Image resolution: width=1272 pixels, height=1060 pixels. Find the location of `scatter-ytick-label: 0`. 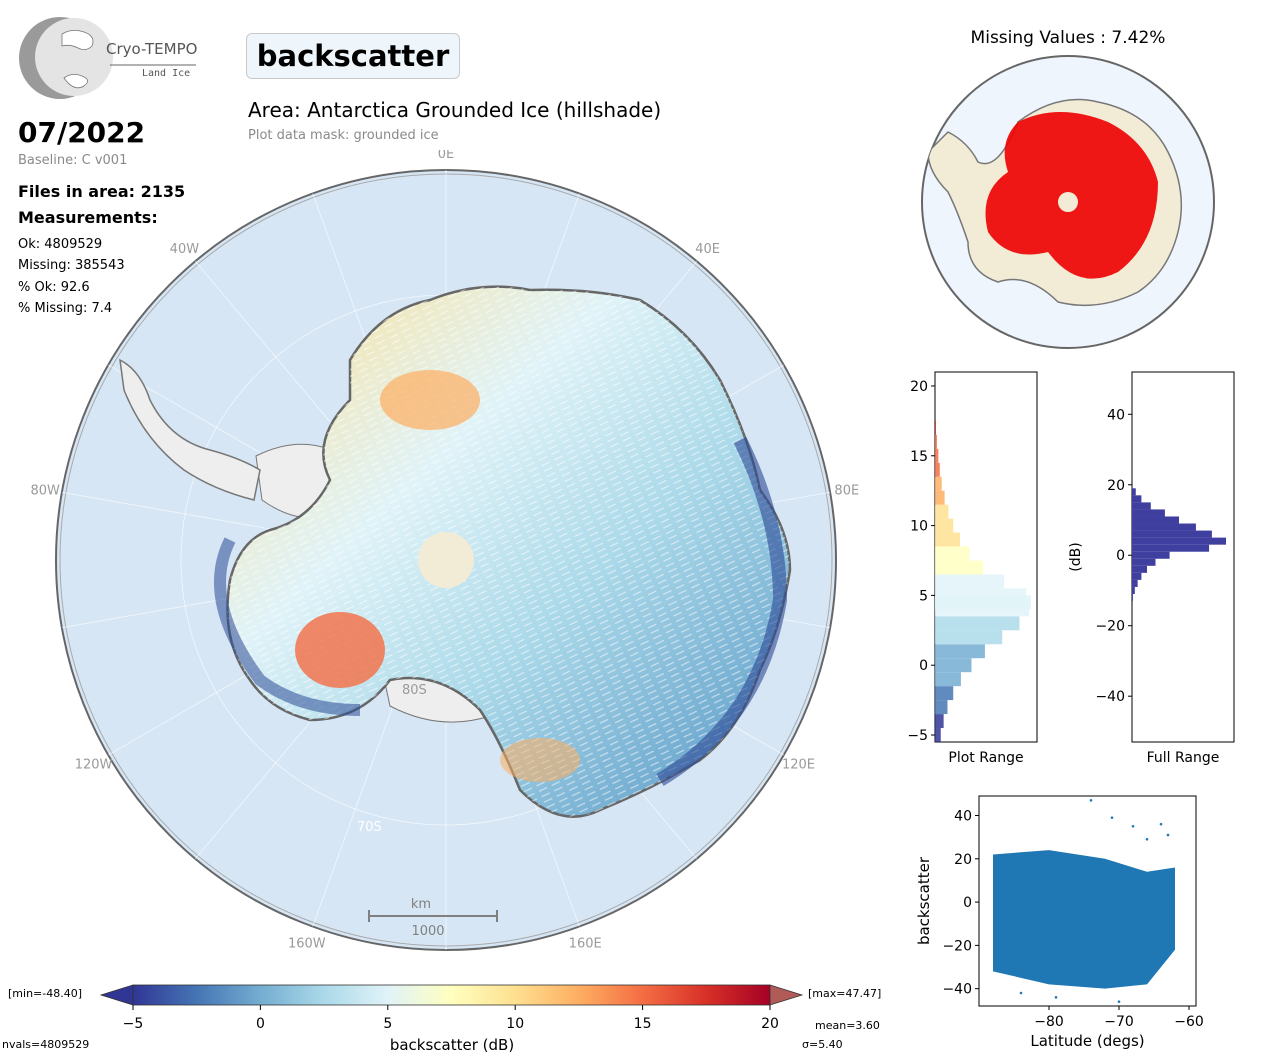

scatter-ytick-label: 0 is located at coordinates (967, 903).